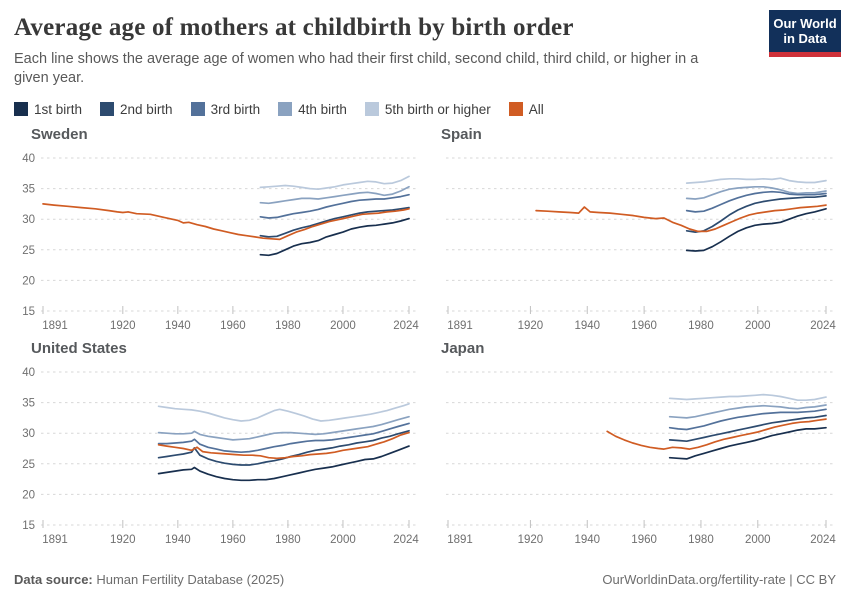 The width and height of the screenshot is (850, 600). Describe the element at coordinates (220, 456) in the screenshot. I see `line-chart-united-states: 15 20 25 30 35 40 1891 1920 1940 1960 1980 2000 2024` at that location.